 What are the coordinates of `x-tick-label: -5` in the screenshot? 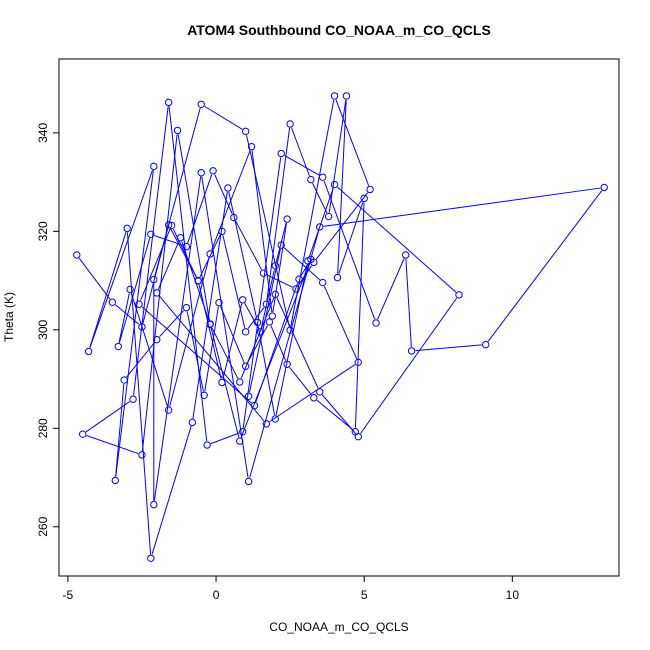 It's located at (68, 595).